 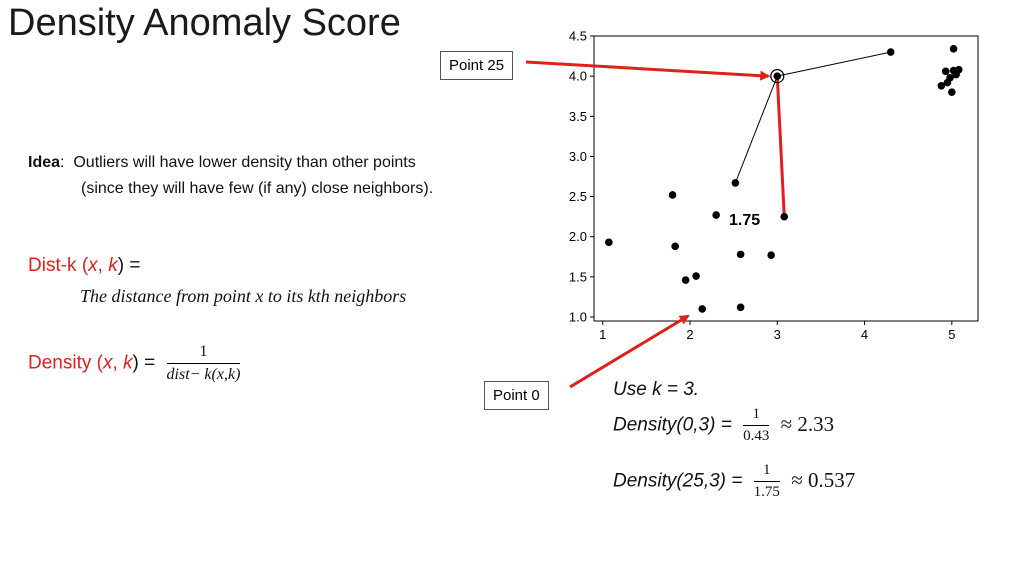 I want to click on y-tick-label: 1.0, so click(x=578, y=316).